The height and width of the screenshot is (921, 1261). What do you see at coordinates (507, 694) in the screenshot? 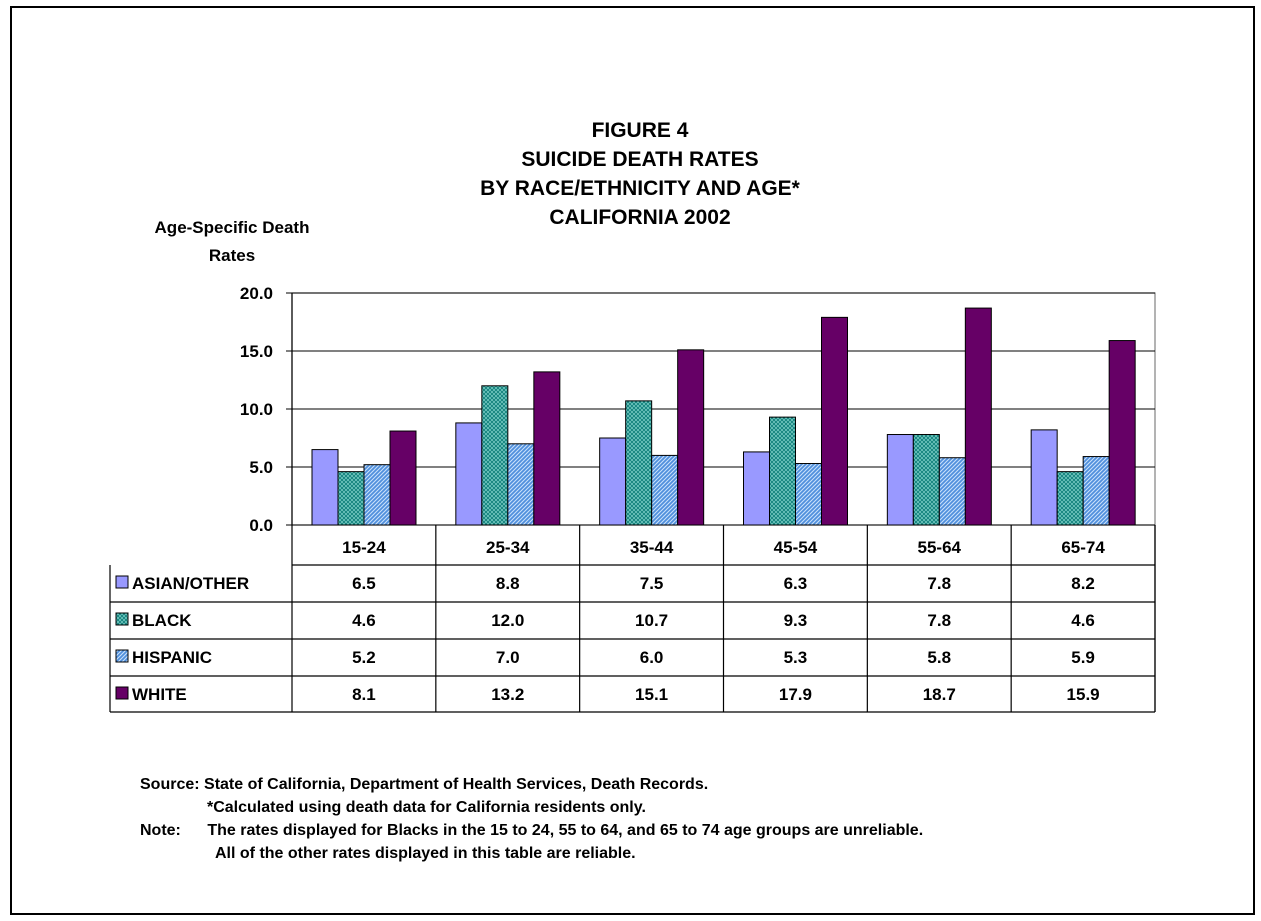
I see `data-label: 13.2` at bounding box center [507, 694].